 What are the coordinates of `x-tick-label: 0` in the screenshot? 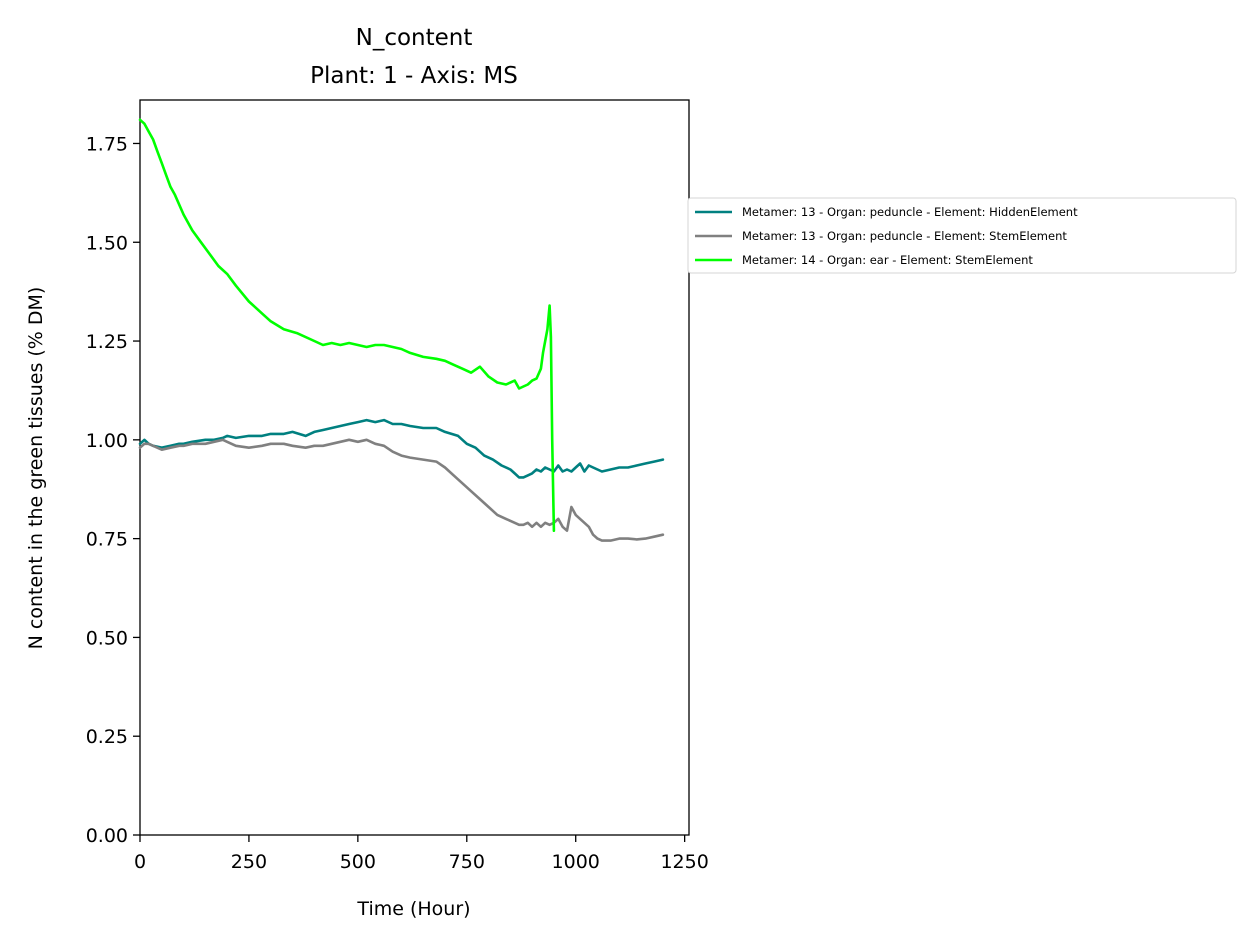 It's located at (140, 862).